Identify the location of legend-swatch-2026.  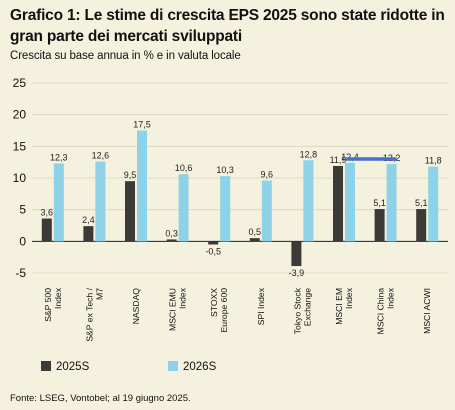
(173, 366).